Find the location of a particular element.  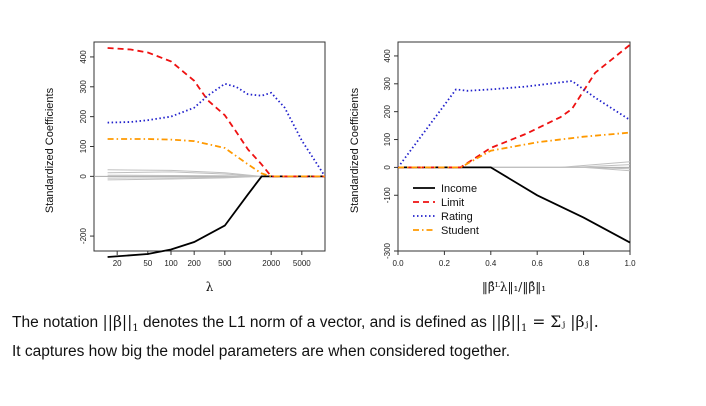

y-tick-label: -200 is located at coordinates (83, 236).